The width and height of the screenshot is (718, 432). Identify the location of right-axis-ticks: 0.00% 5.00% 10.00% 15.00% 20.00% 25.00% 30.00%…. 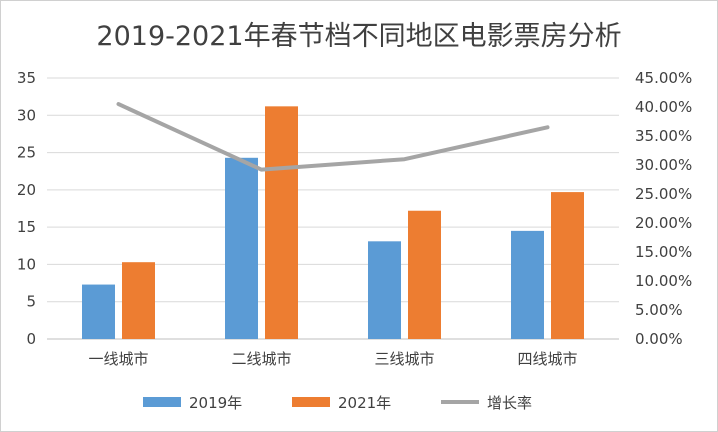
(663, 208).